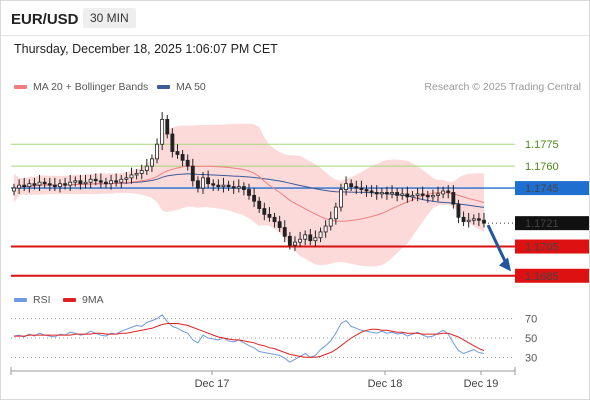 The image size is (590, 400). I want to click on ma20-swatch, so click(20, 87).